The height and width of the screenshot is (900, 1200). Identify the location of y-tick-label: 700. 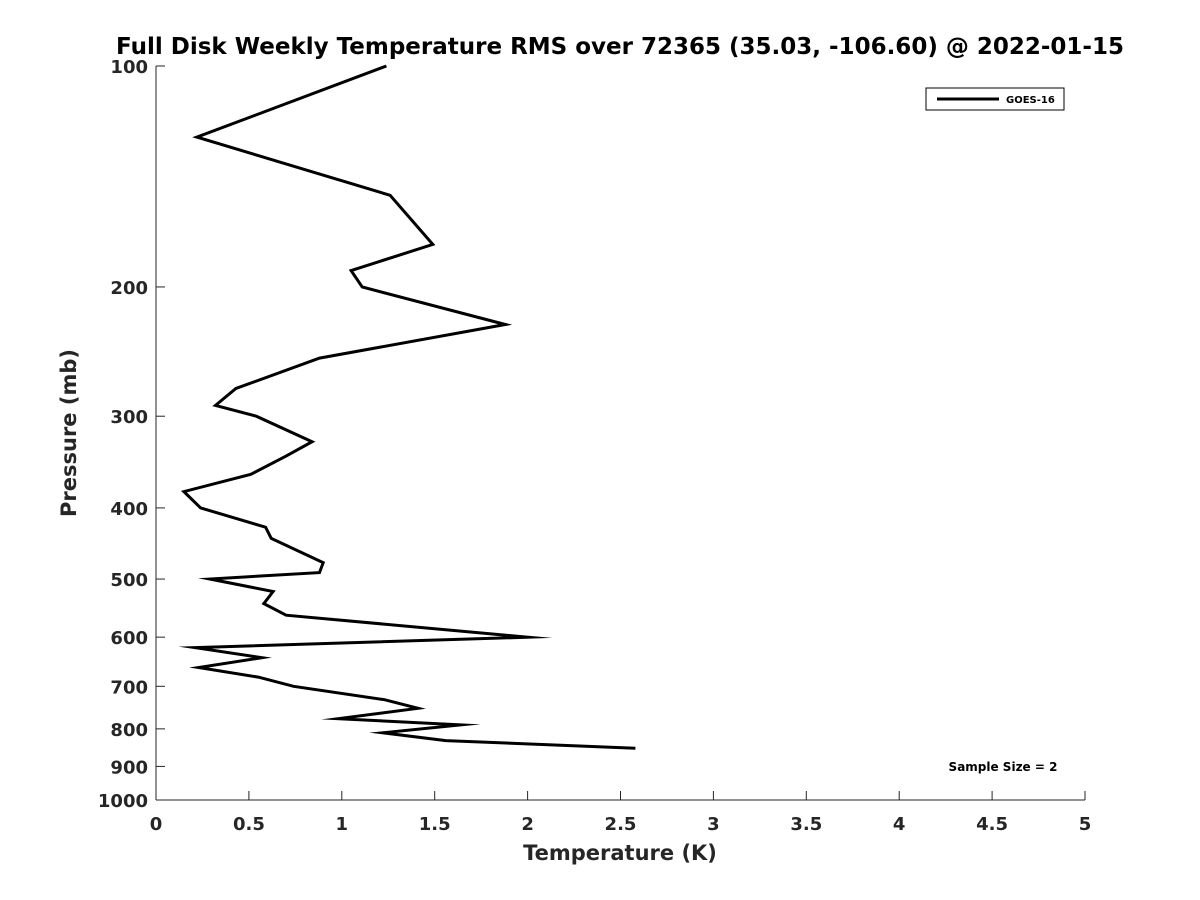
(129, 687).